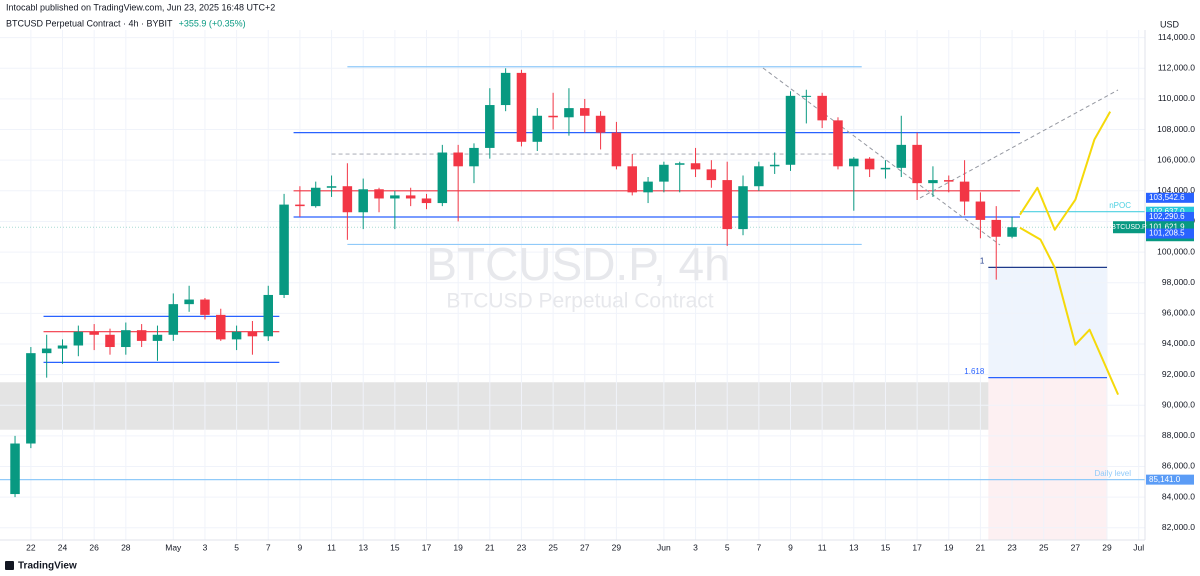 The width and height of the screenshot is (1200, 576). I want to click on projections, so click(1069, 253).